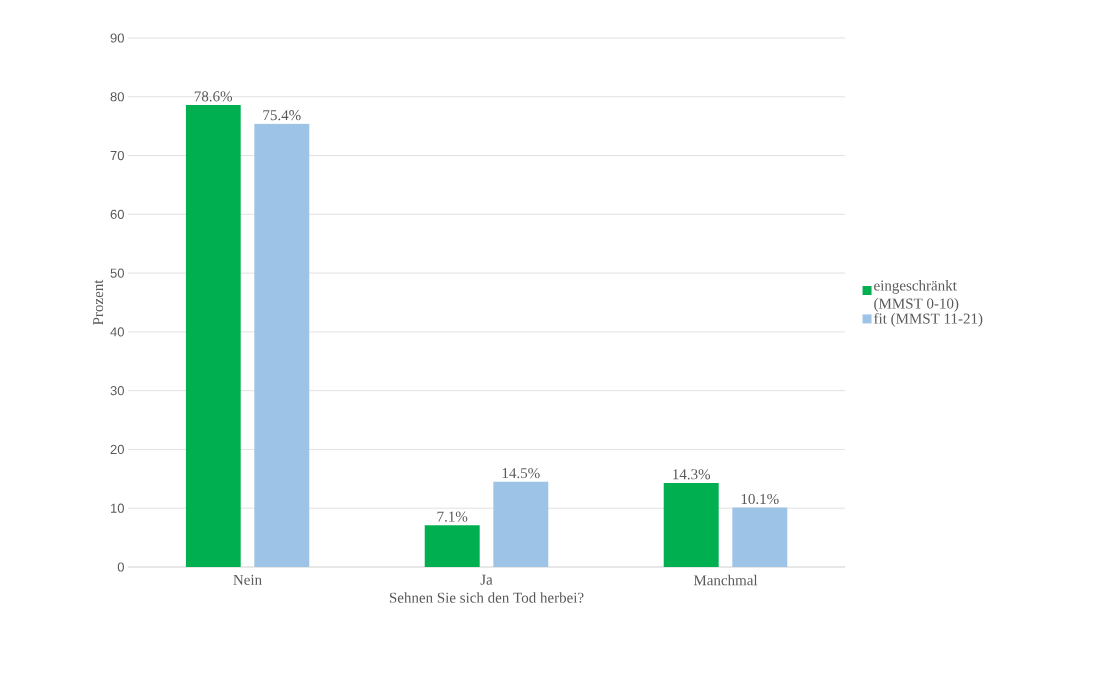  I want to click on y-tick-label: 60, so click(117, 214).